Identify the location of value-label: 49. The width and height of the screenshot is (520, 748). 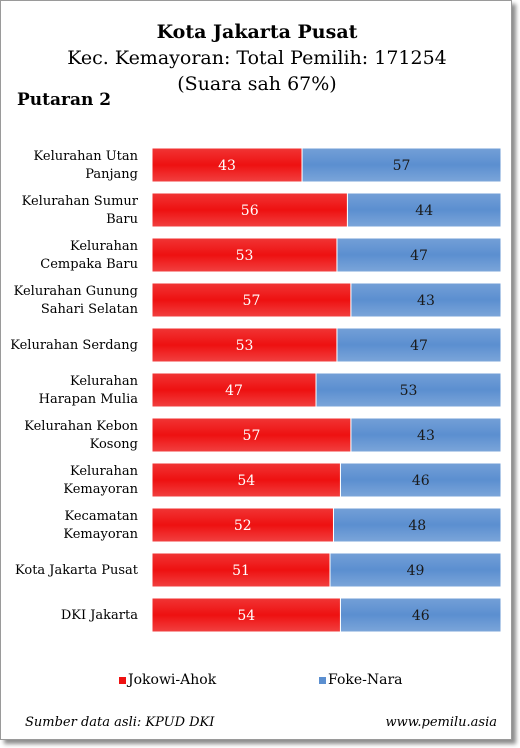
(416, 571).